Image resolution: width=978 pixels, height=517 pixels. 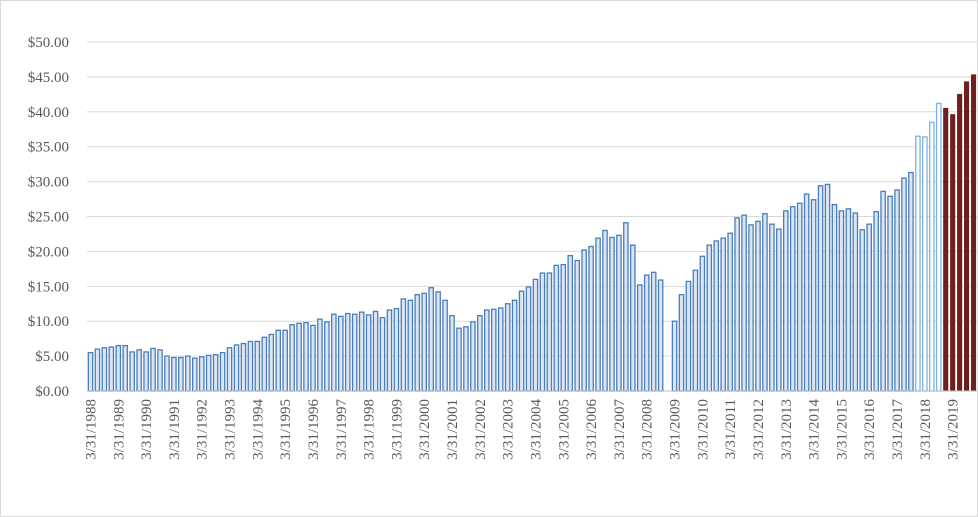 I want to click on x-tick-label: 3/31/2011, so click(x=731, y=429).